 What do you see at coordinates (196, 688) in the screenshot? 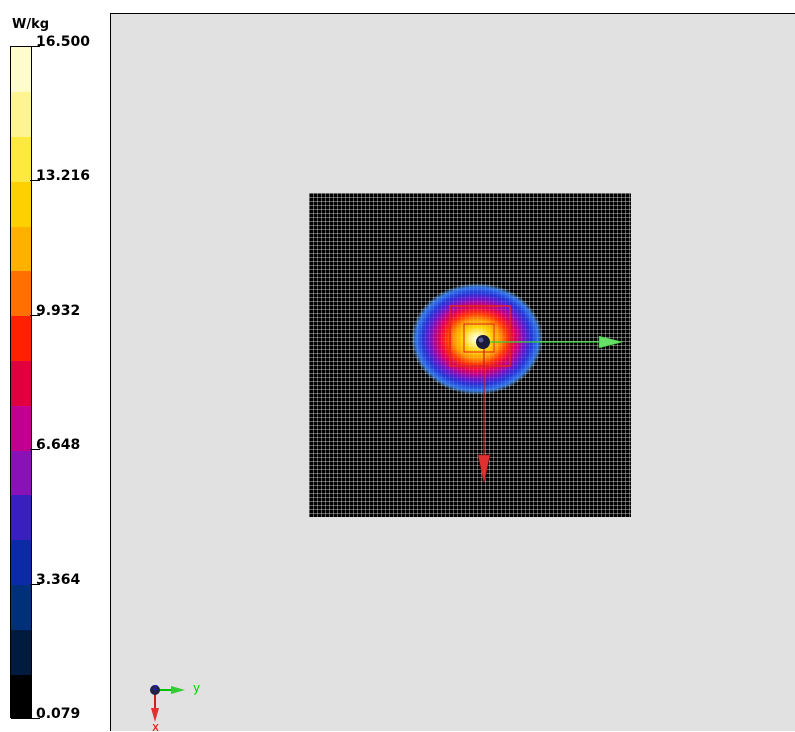
I see `axis-y-label: y` at bounding box center [196, 688].